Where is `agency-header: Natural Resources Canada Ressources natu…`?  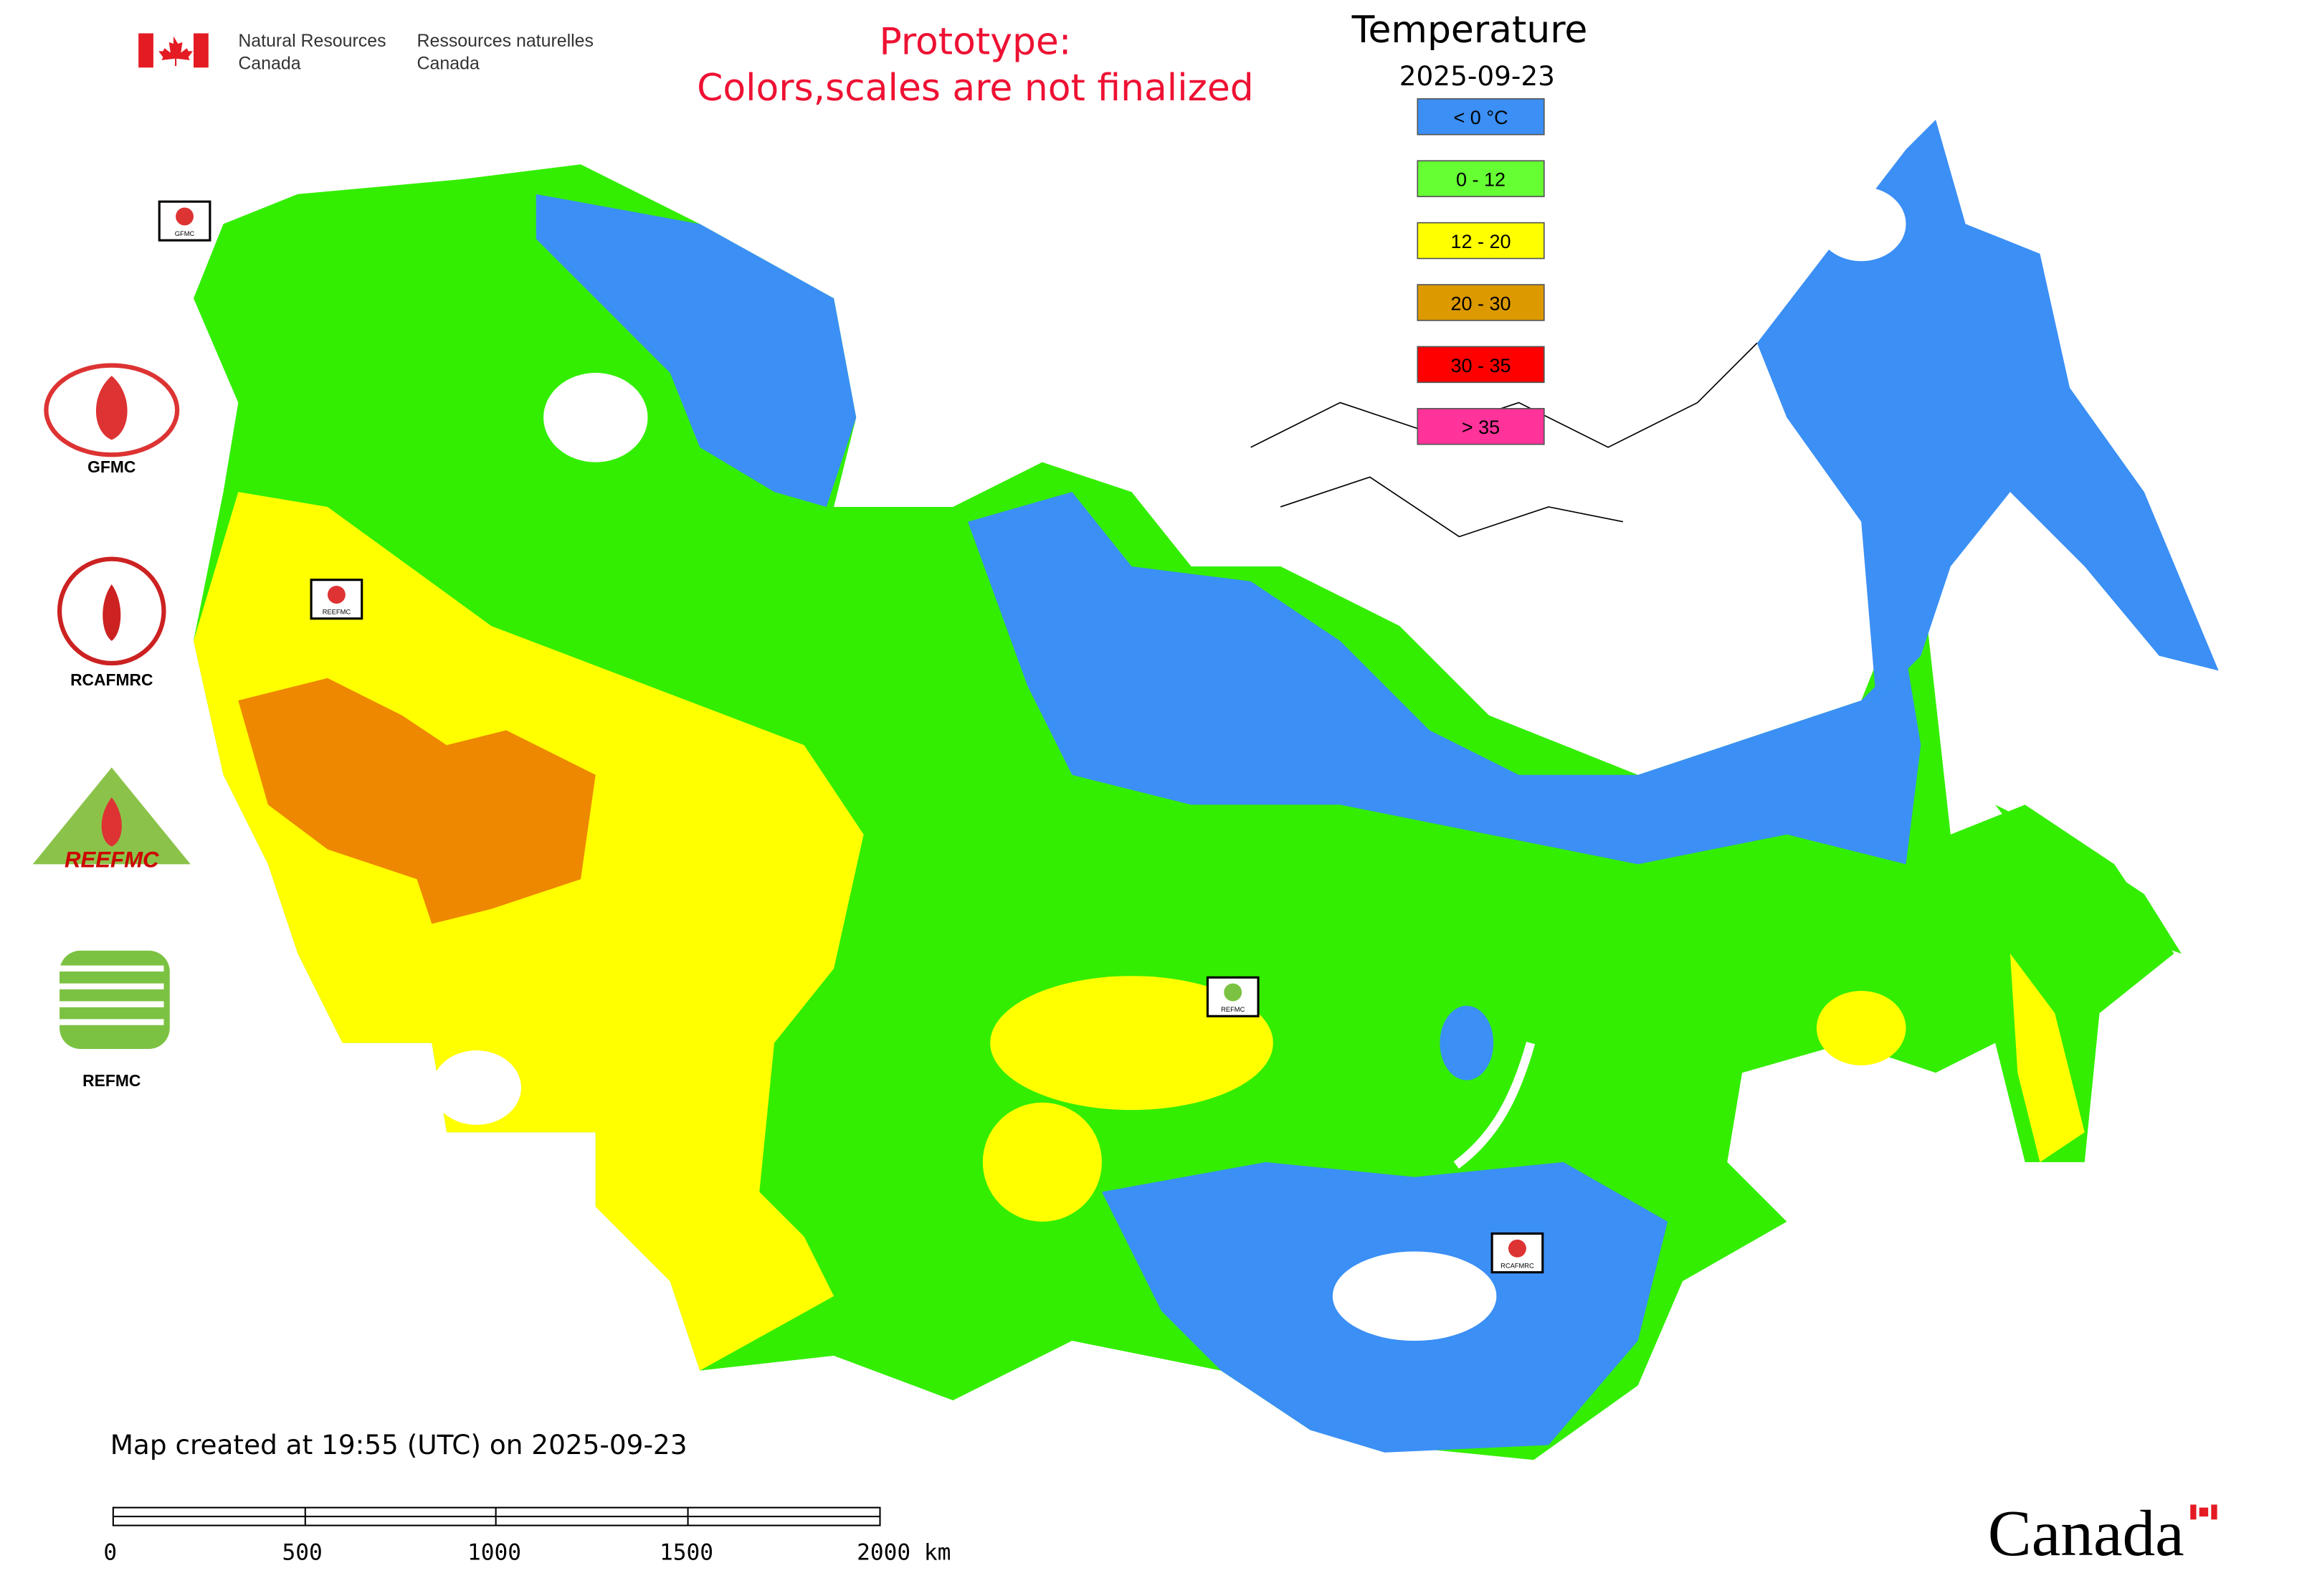 agency-header: Natural Resources Canada Ressources natu… is located at coordinates (366, 52).